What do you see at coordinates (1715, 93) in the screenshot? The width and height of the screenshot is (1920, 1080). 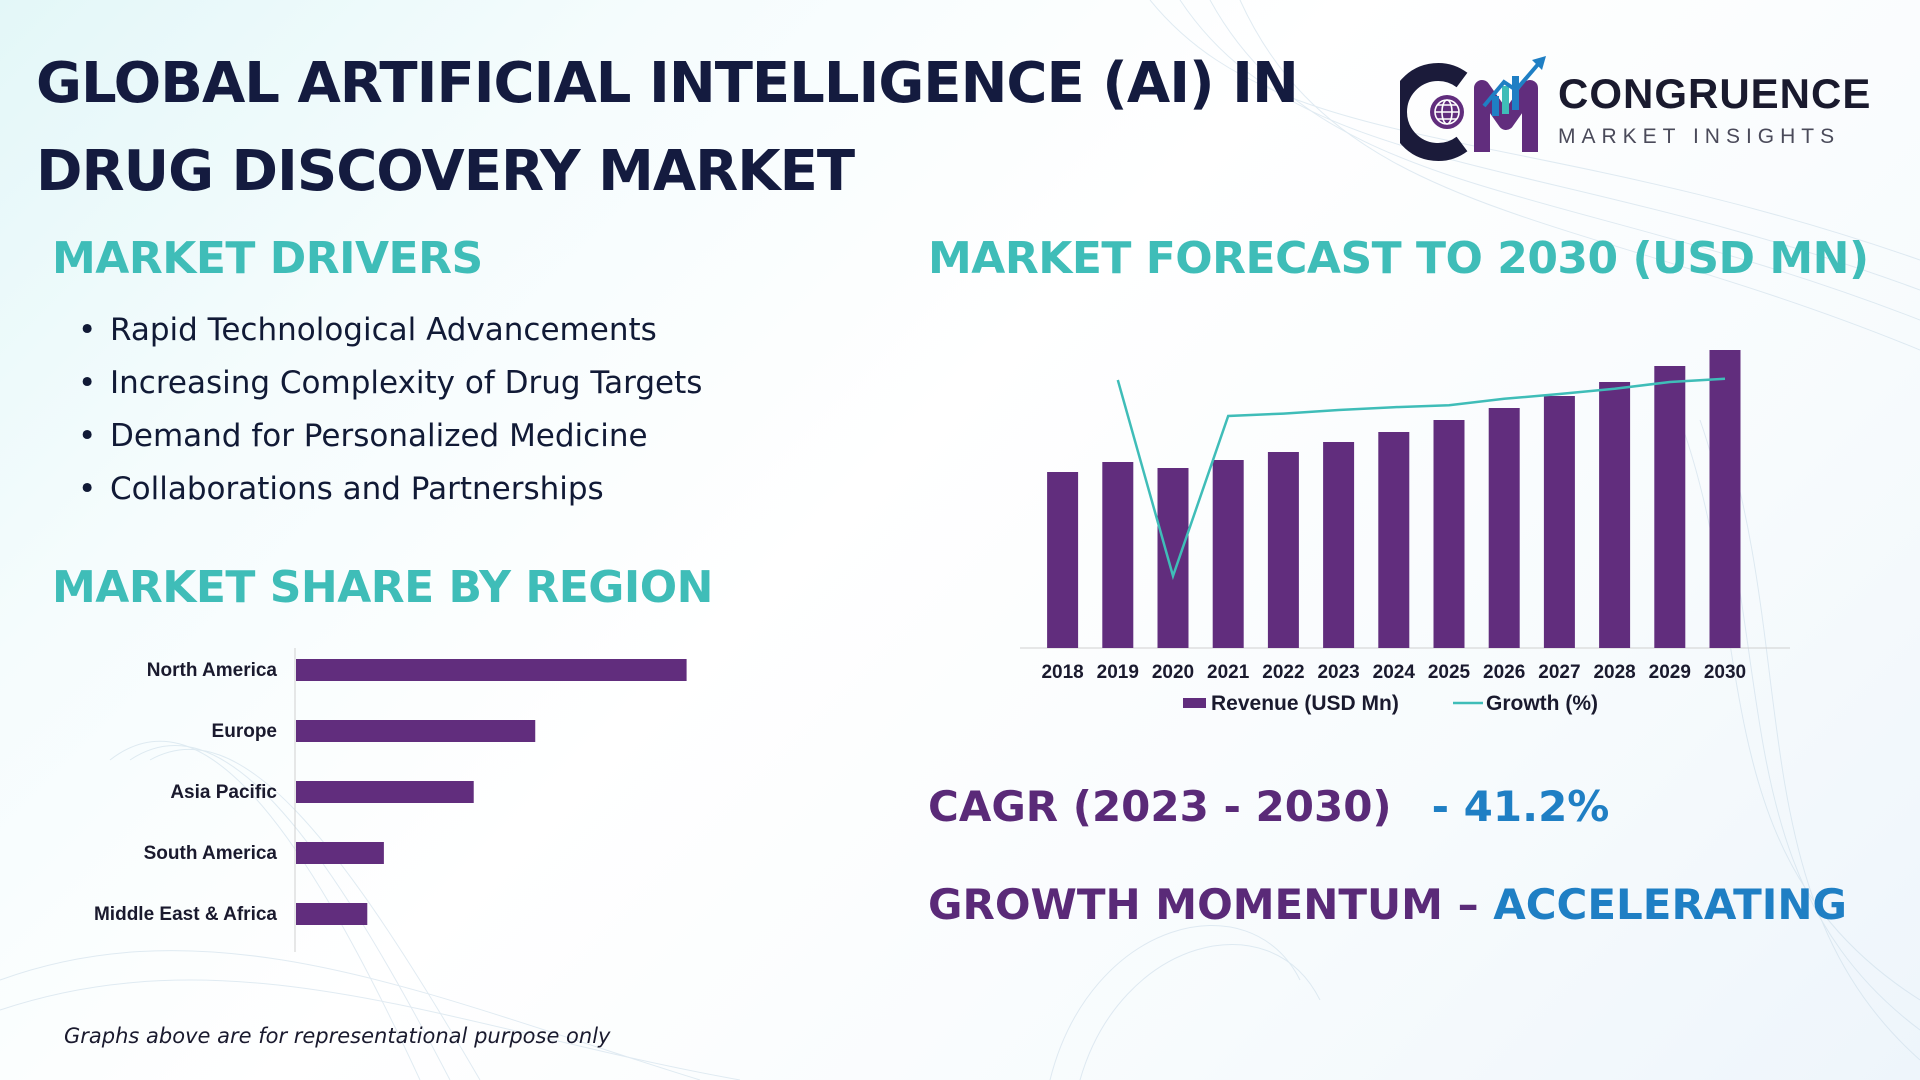 I see `logo-name: CONGRUENCE` at bounding box center [1715, 93].